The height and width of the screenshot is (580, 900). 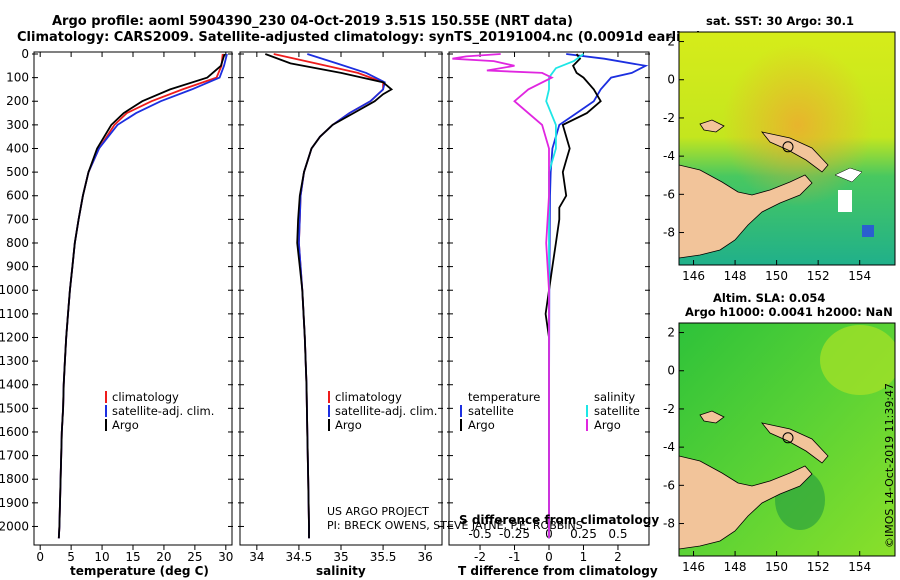 What do you see at coordinates (669, 409) in the screenshot?
I see `map-lat-label: -2` at bounding box center [669, 409].